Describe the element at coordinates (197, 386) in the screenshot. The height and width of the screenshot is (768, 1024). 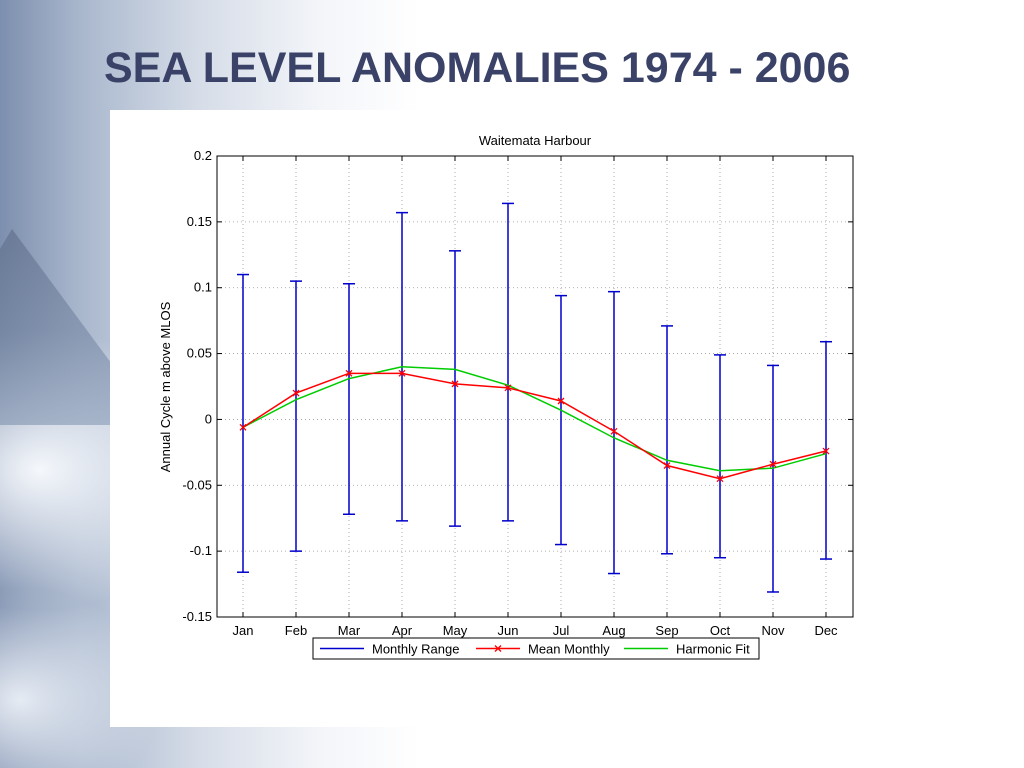
I see `y-tick-labels: 0.2 0.15 0.1 0.05 0 -0.05 -0.1 -0.15` at that location.